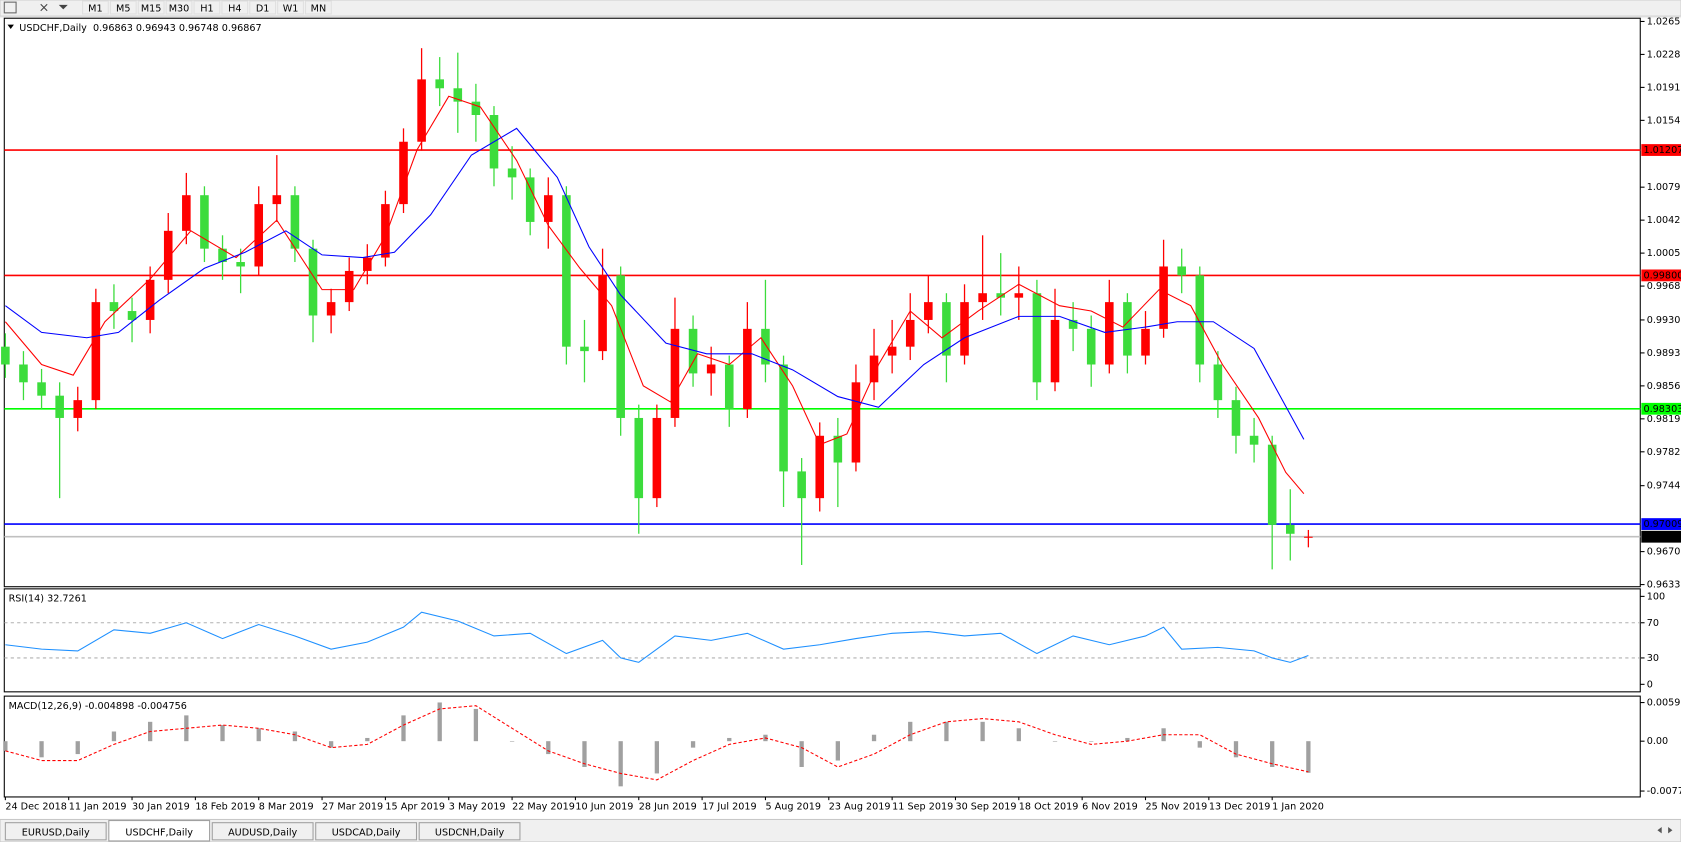  What do you see at coordinates (1653, 658) in the screenshot?
I see `y-tick-label: 30` at bounding box center [1653, 658].